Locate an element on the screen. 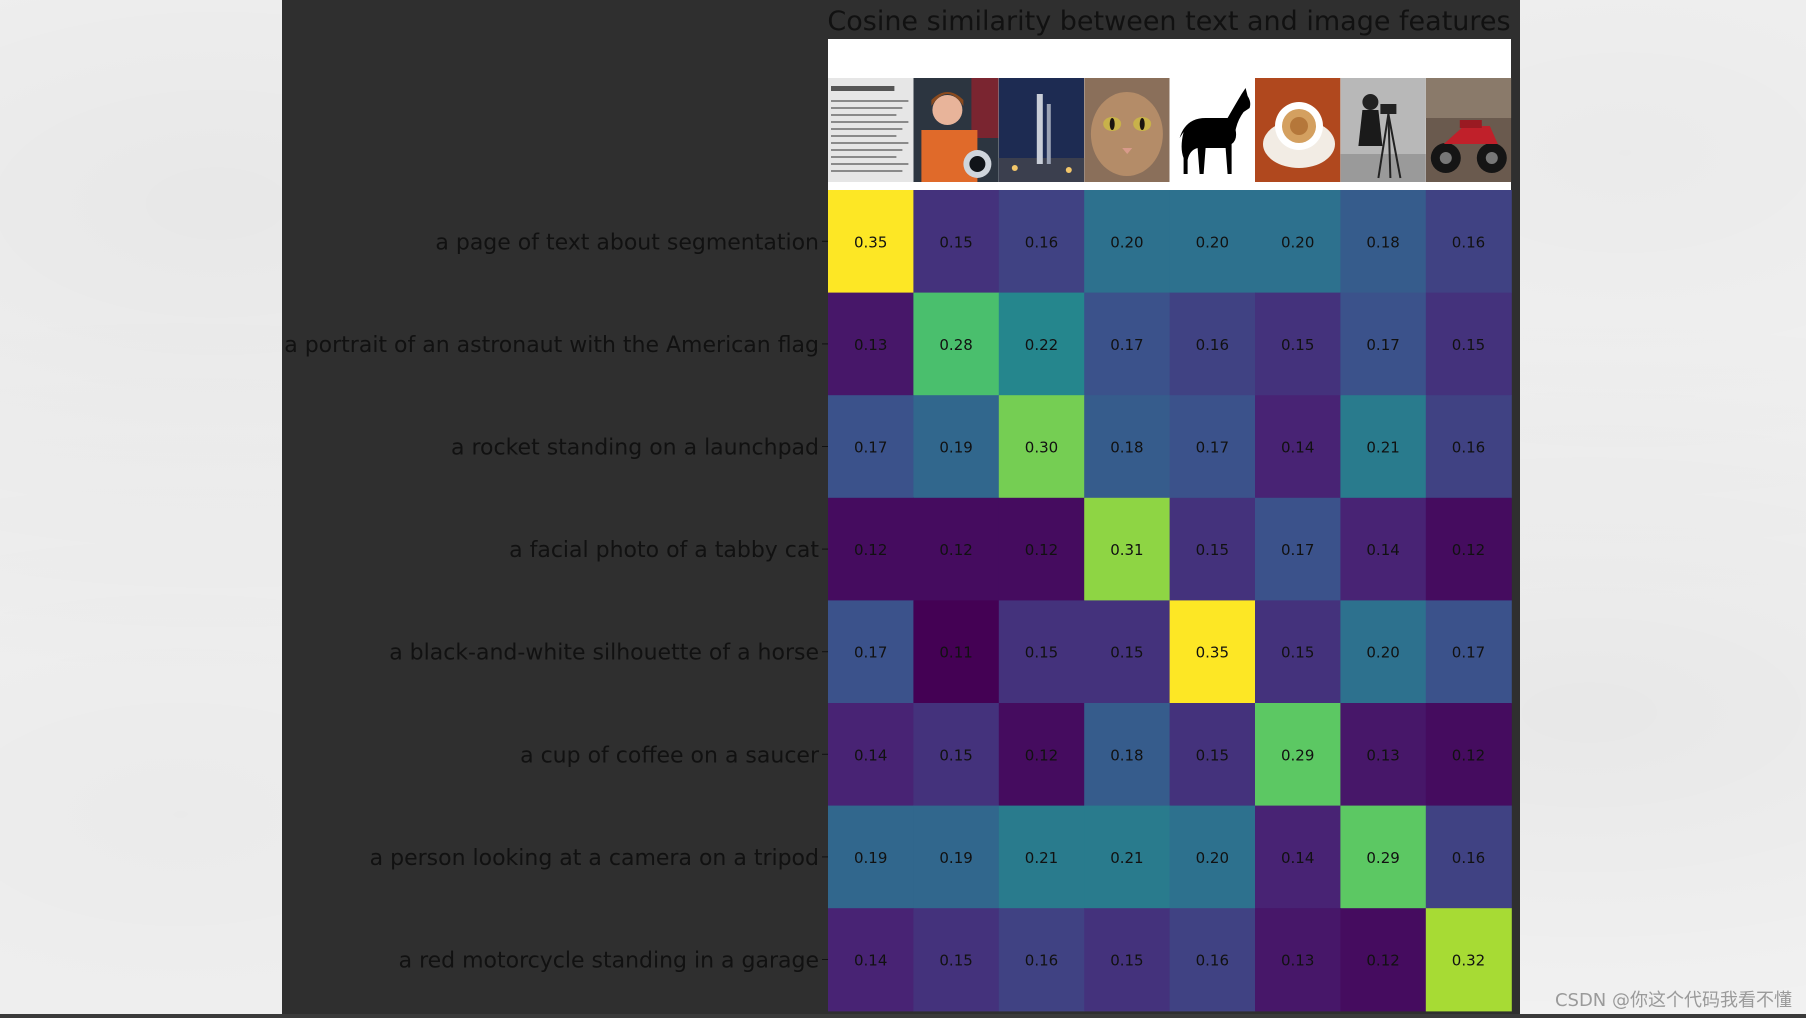 The image size is (1806, 1018). row-label: a facial photo of a tabby cat is located at coordinates (664, 550).